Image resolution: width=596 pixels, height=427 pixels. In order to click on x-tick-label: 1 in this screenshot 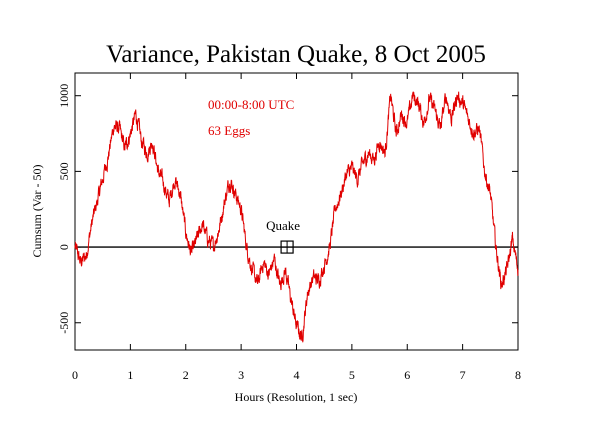, I will do `click(130, 375)`.